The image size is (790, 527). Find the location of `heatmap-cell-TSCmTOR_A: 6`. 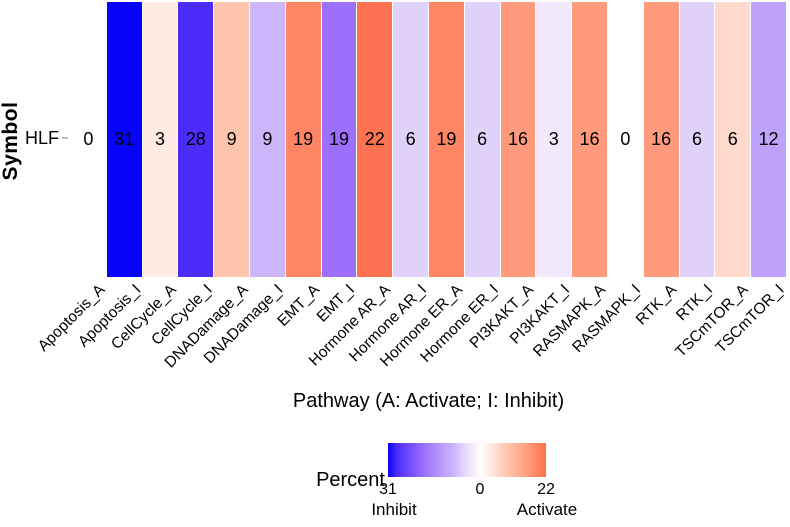

heatmap-cell-TSCmTOR_A: 6 is located at coordinates (733, 139).